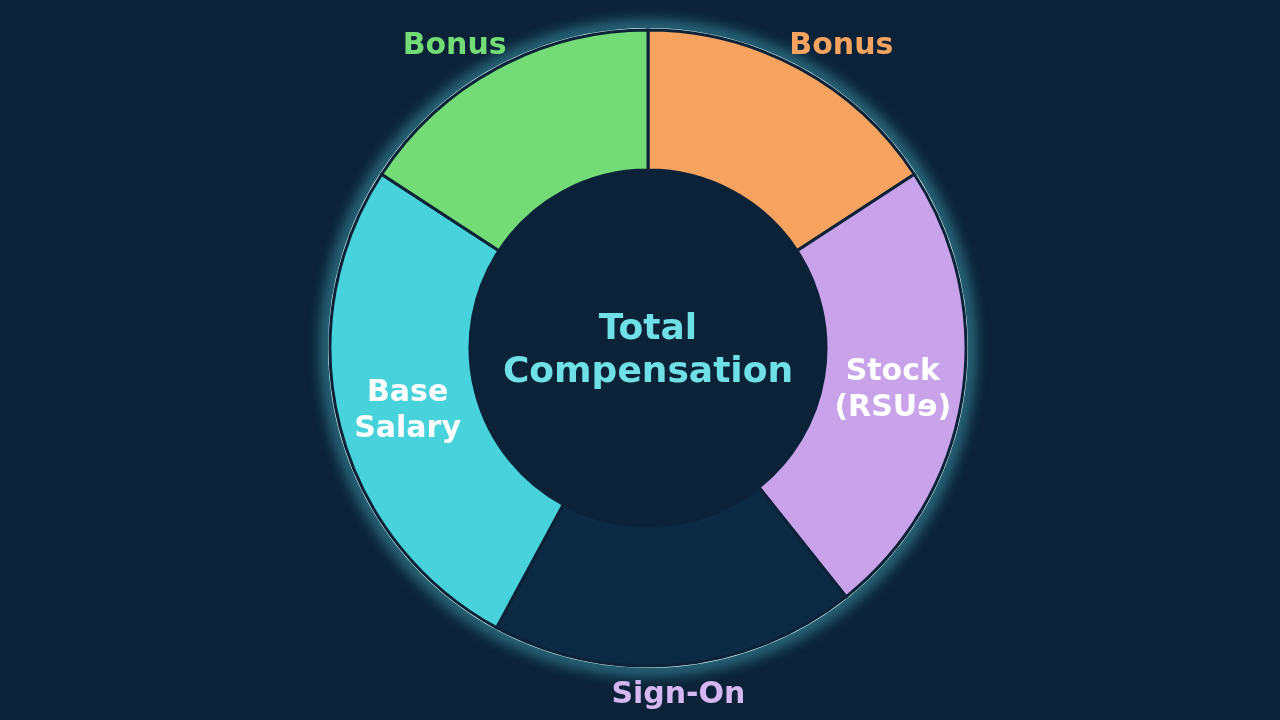 Image resolution: width=1280 pixels, height=720 pixels. Describe the element at coordinates (648, 348) in the screenshot. I see `text: Total Compensation` at that location.